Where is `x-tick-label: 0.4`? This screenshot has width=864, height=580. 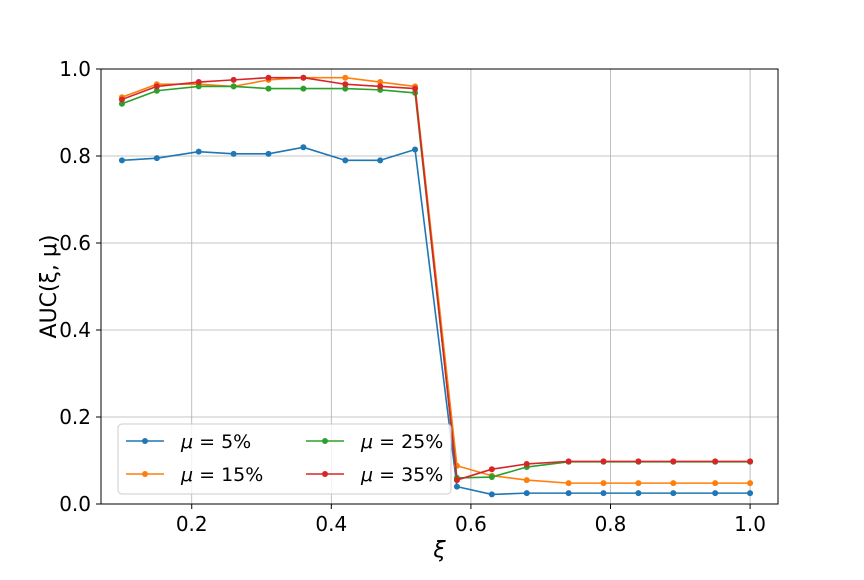 x-tick-label: 0.4 is located at coordinates (331, 524).